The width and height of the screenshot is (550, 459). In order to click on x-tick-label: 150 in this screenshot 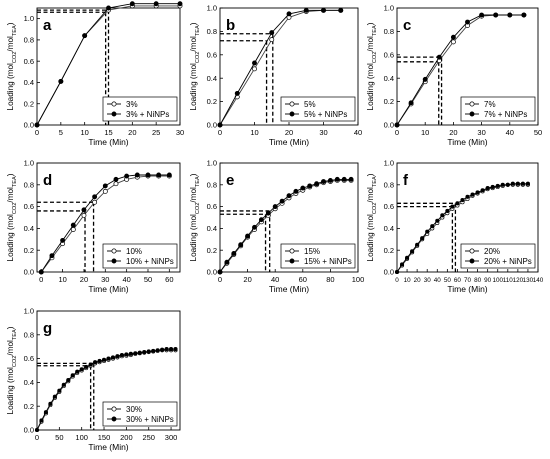, I will do `click(104, 437)`.